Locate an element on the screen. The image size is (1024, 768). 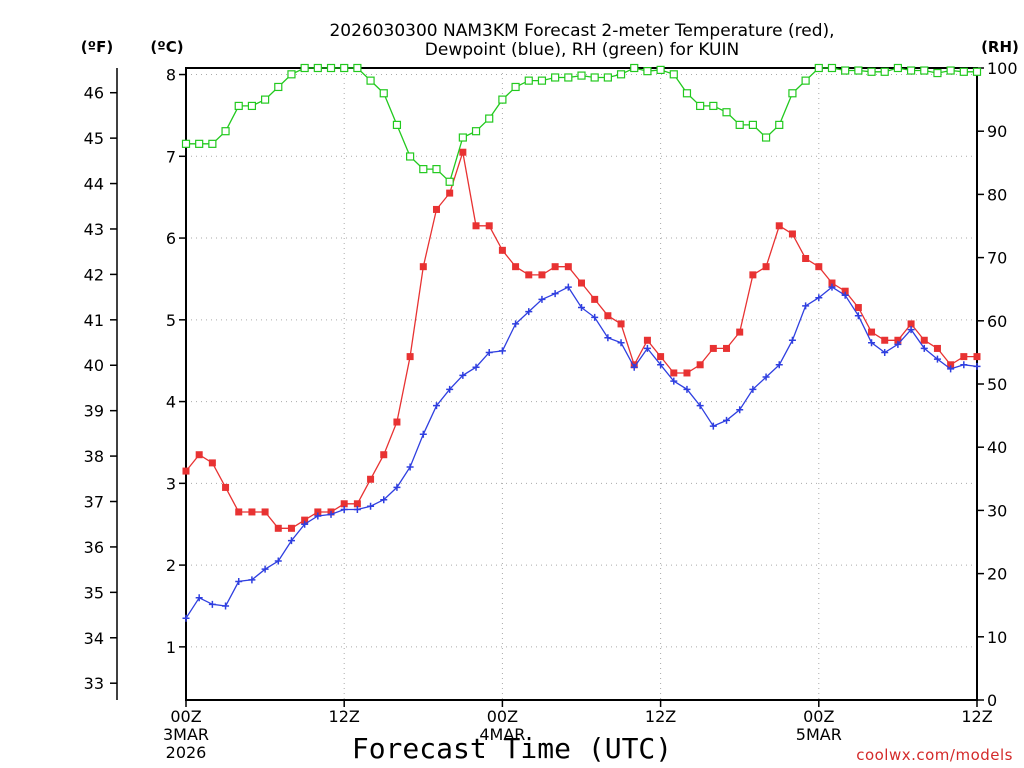
fahrenheit-tick-label: 35 is located at coordinates (94, 592).